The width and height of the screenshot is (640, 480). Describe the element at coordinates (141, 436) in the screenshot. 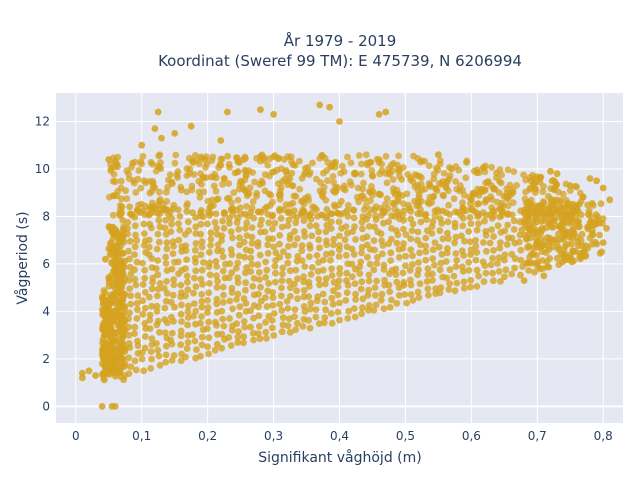

I see `x-tick-label: 0,1` at that location.